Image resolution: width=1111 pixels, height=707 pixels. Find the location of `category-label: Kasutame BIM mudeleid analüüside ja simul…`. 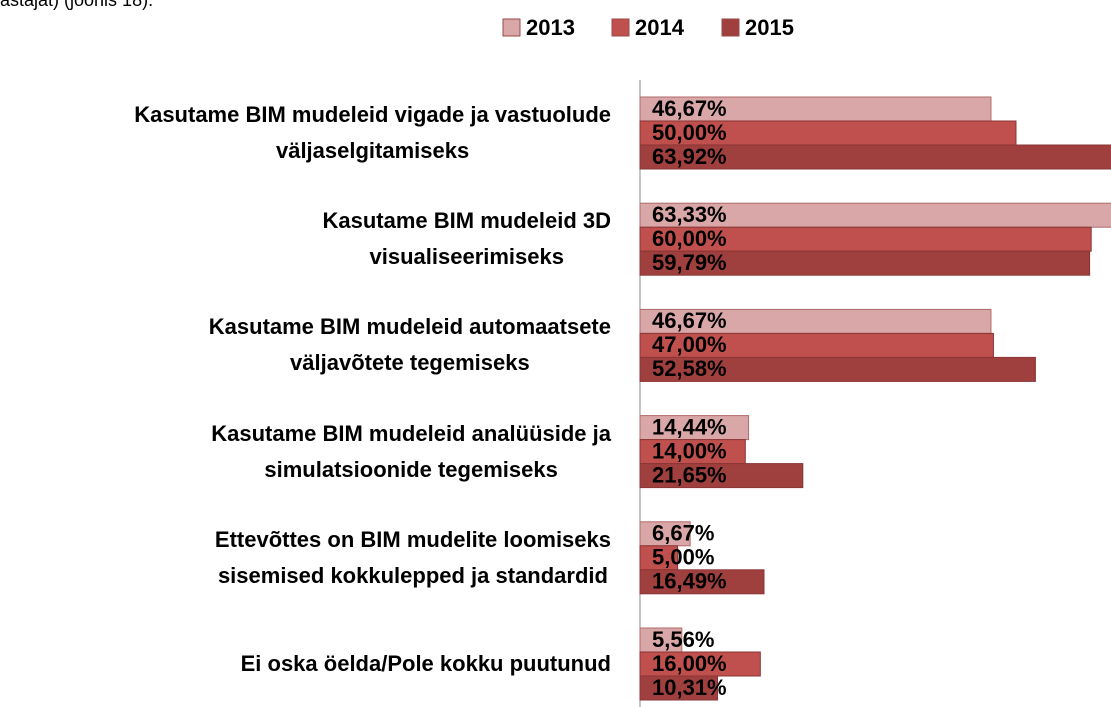

category-label: Kasutame BIM mudeleid analüüside ja simul… is located at coordinates (411, 452).